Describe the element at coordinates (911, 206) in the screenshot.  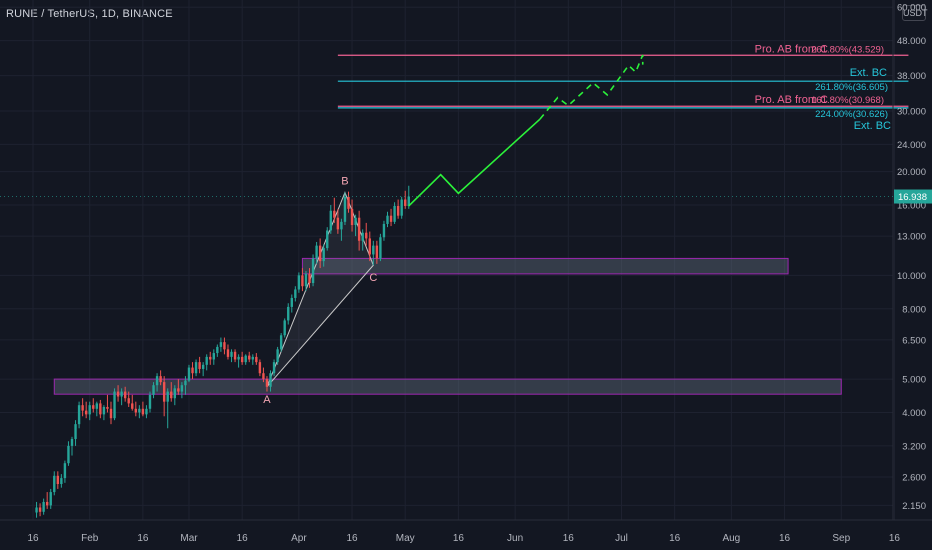
I see `price-tick-label: 16.000` at that location.